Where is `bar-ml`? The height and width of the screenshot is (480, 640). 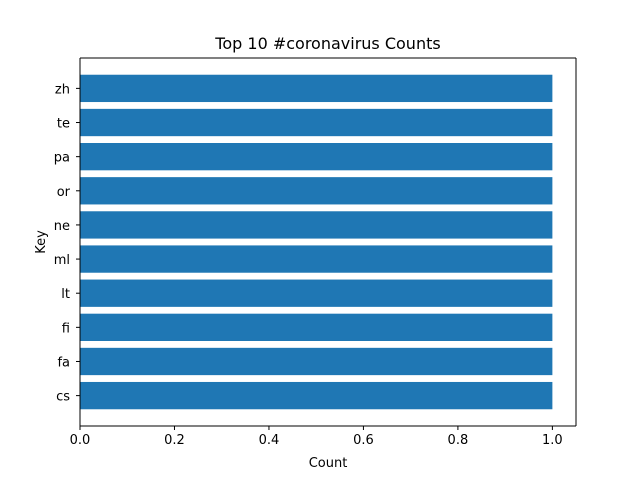 bar-ml is located at coordinates (316, 259).